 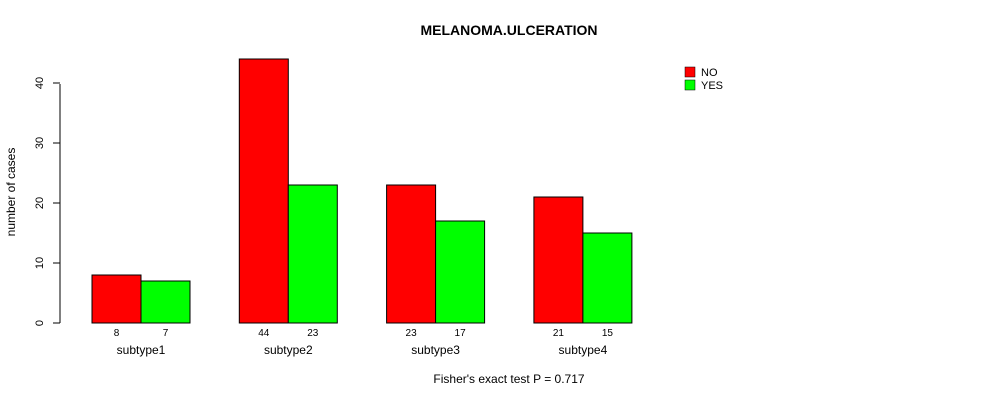 What do you see at coordinates (712, 86) in the screenshot?
I see `legend-label-yes: YES` at bounding box center [712, 86].